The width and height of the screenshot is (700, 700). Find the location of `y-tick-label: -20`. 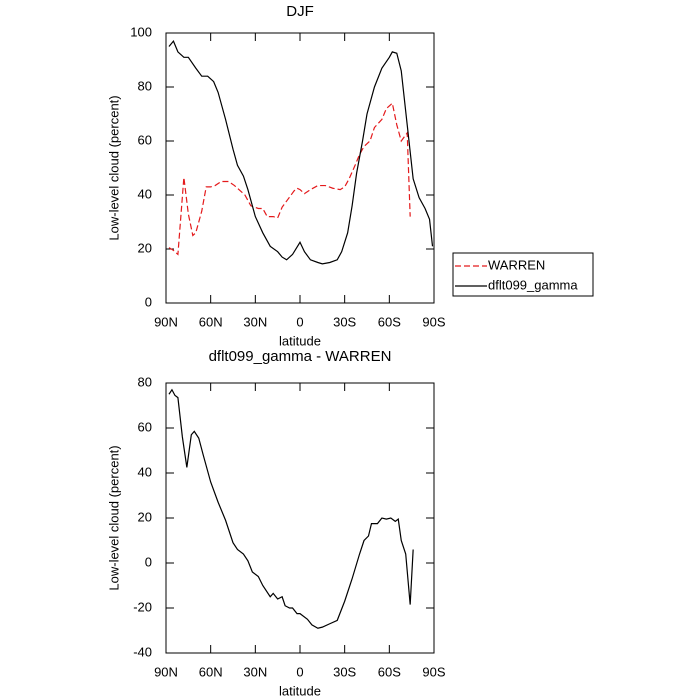

y-tick-label: -20 is located at coordinates (142, 606).